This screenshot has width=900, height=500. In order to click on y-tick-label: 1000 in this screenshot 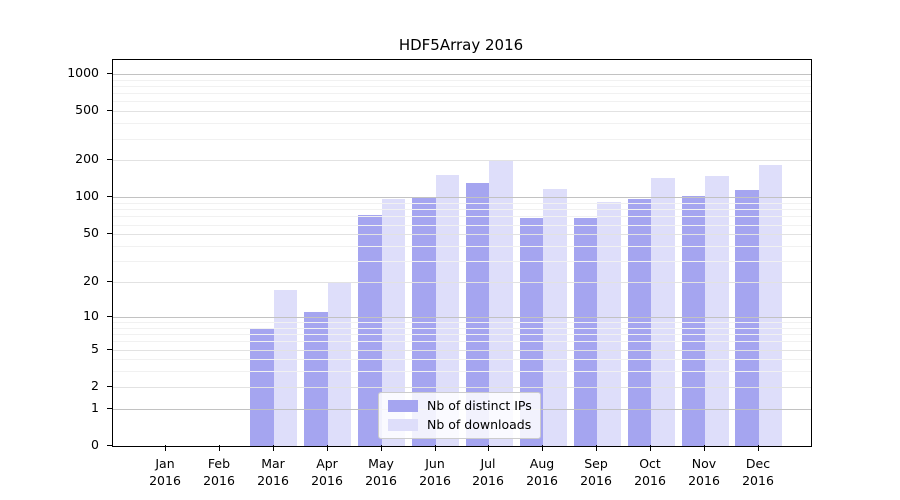, I will do `click(83, 72)`.